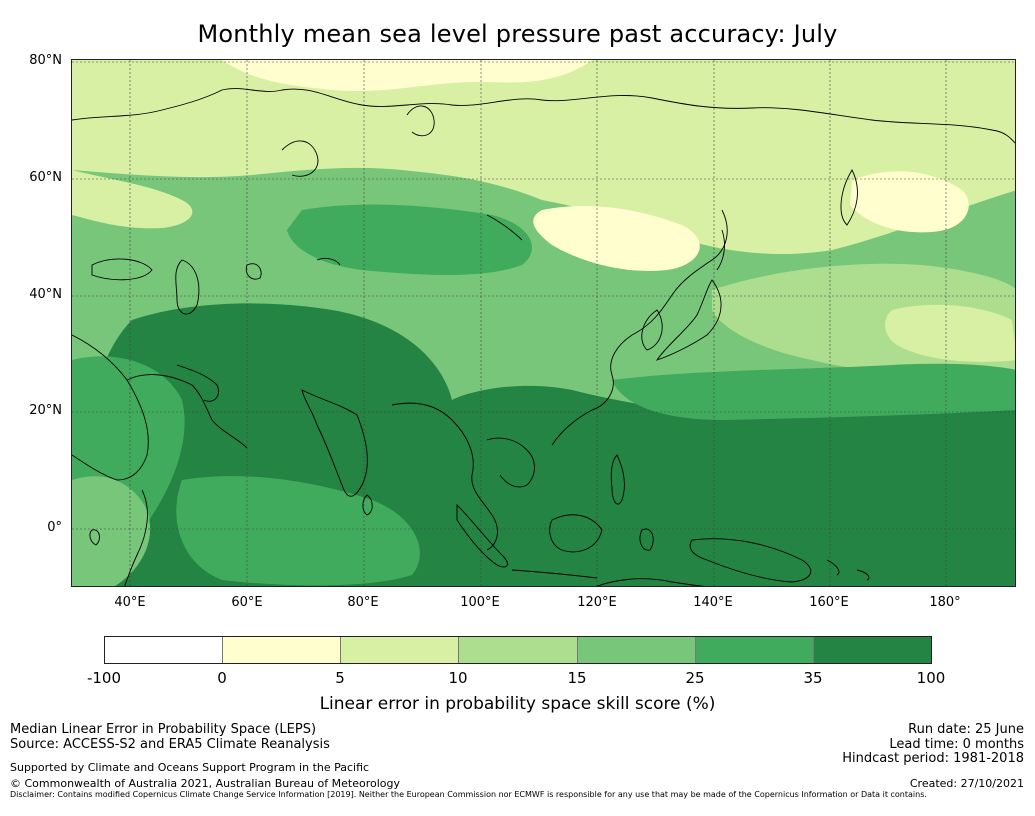 The image size is (1035, 816). I want to click on run-date: Run date: 25 June, so click(966, 729).